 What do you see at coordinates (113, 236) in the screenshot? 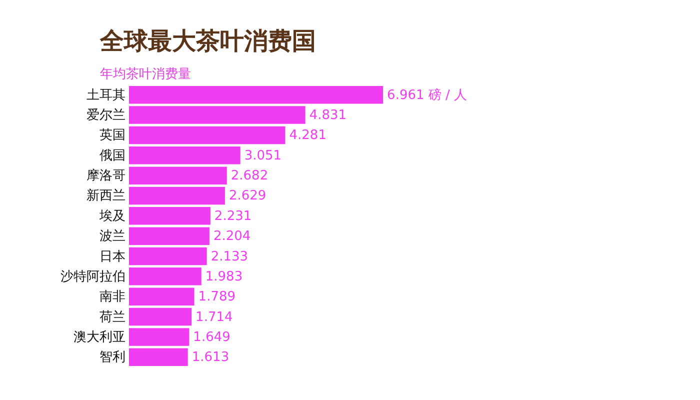
I see `y-tick-label: 波兰` at bounding box center [113, 236].